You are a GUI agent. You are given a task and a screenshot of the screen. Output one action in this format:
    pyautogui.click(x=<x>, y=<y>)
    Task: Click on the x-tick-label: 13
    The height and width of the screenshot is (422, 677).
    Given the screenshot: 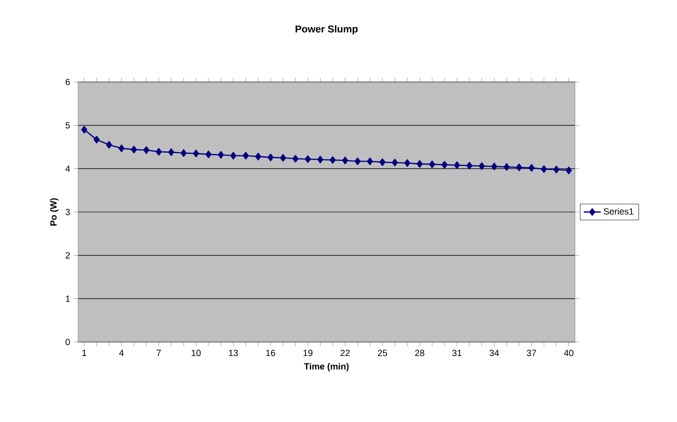 What is the action you would take?
    pyautogui.click(x=233, y=353)
    